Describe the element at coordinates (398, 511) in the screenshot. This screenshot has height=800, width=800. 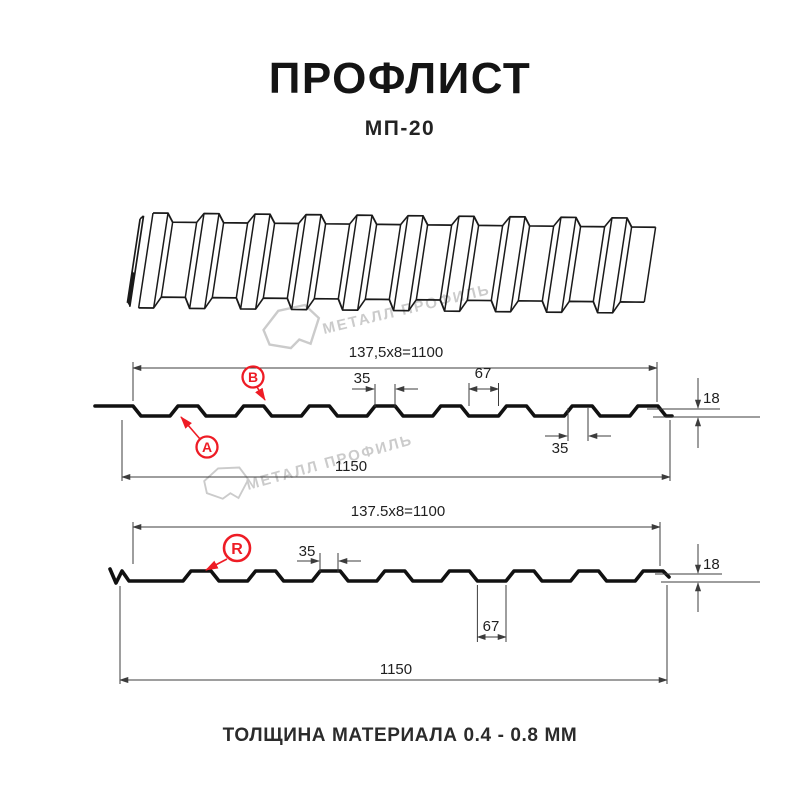
I see `dim-pitch-formula: 137.5x8=1100` at that location.